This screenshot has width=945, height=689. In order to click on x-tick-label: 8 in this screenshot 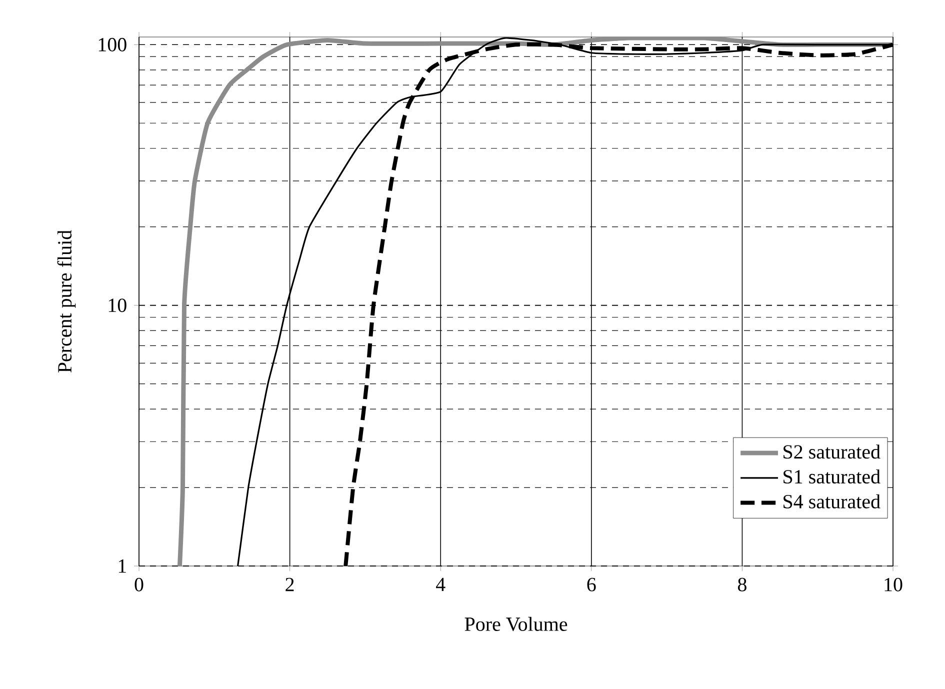, I will do `click(742, 585)`.